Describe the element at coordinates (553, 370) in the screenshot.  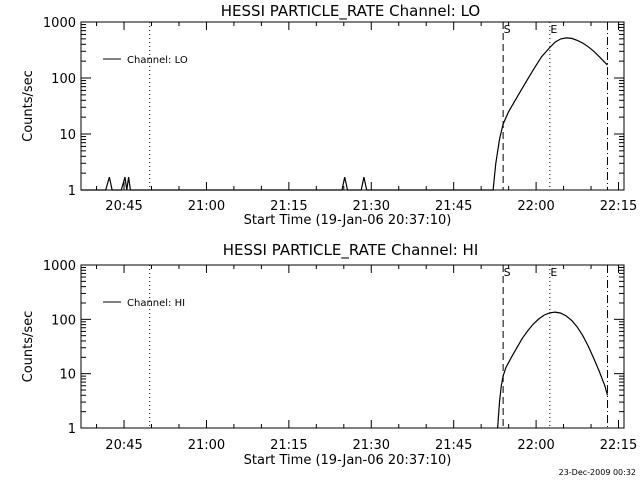
I see `series-line` at that location.